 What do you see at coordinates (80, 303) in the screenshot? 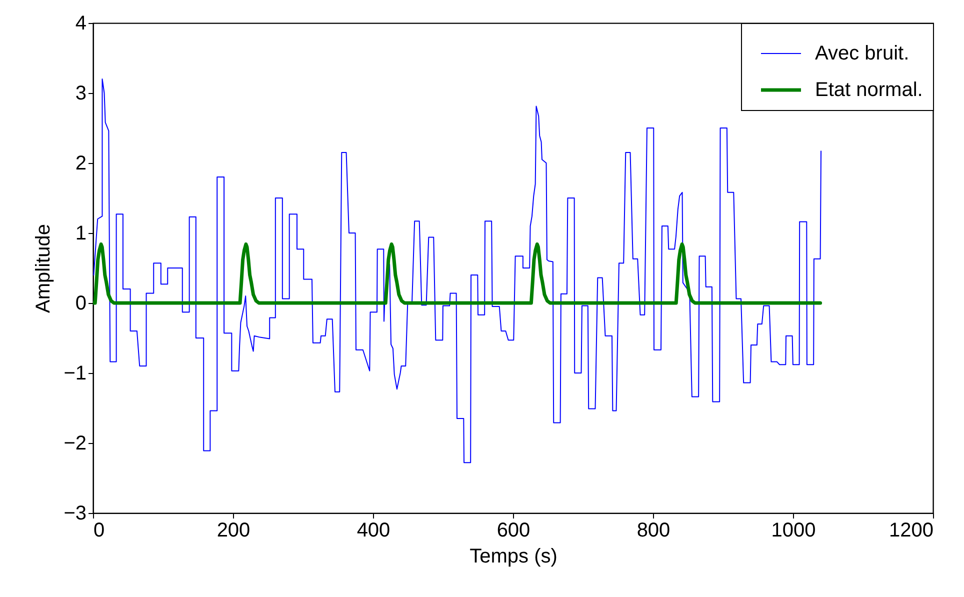
I see `y-tick-label: 0` at bounding box center [80, 303].